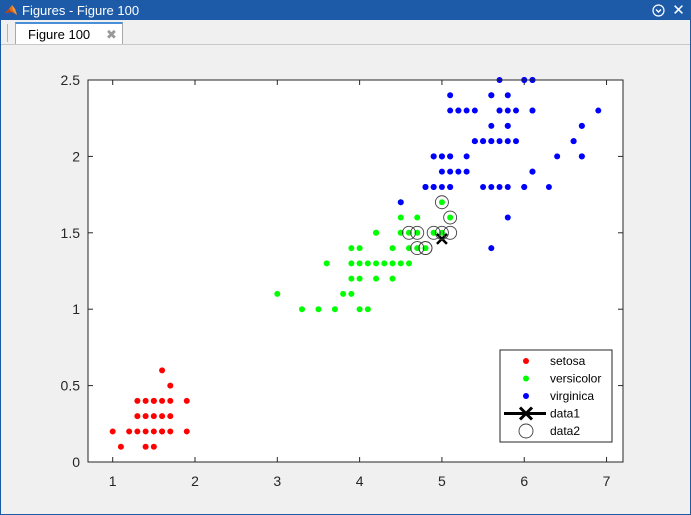 Image resolution: width=691 pixels, height=515 pixels. What do you see at coordinates (345, 10) in the screenshot?
I see `window-titlebar: Figures - Figure 100 ✕` at bounding box center [345, 10].